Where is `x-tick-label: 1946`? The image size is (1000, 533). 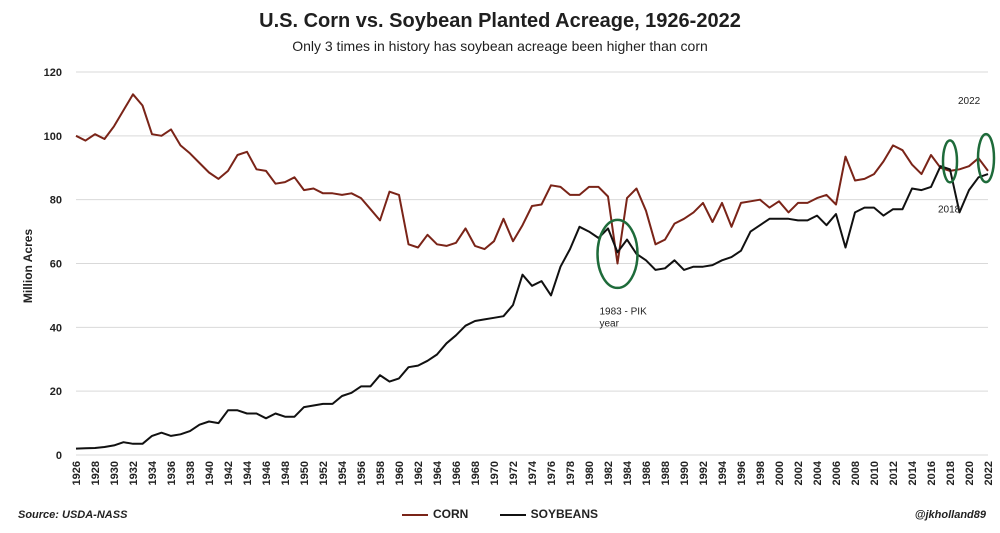 x-tick-label: 1946 is located at coordinates (267, 473).